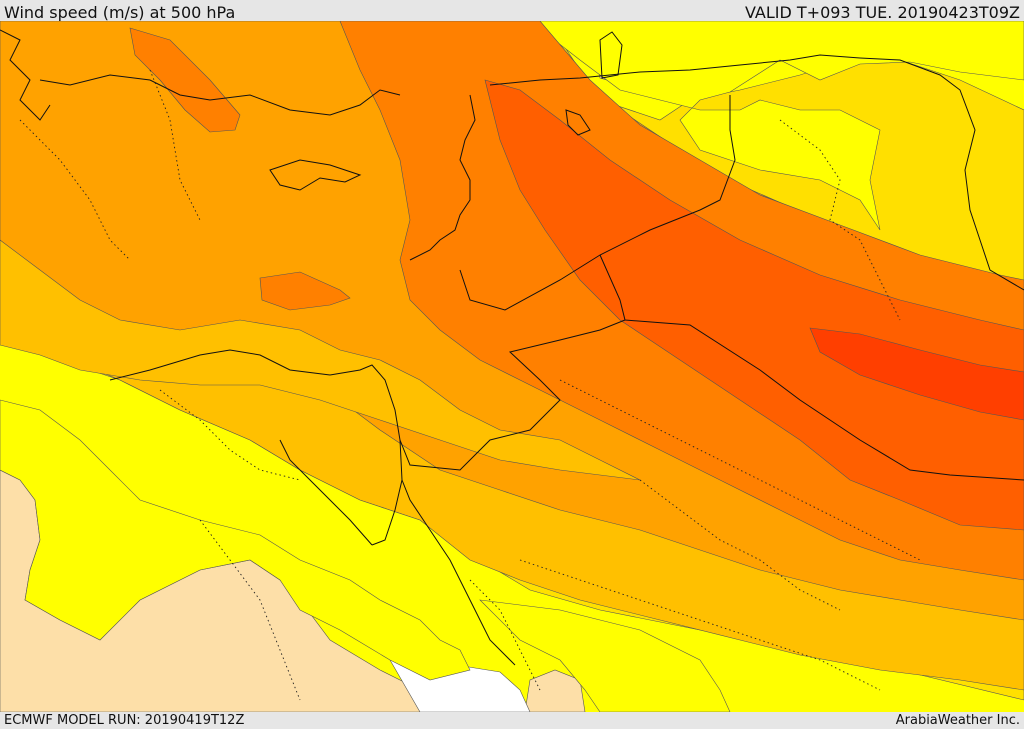 The image size is (1024, 729). I want to click on wind-band-high-blob-nw, so click(185, 80).